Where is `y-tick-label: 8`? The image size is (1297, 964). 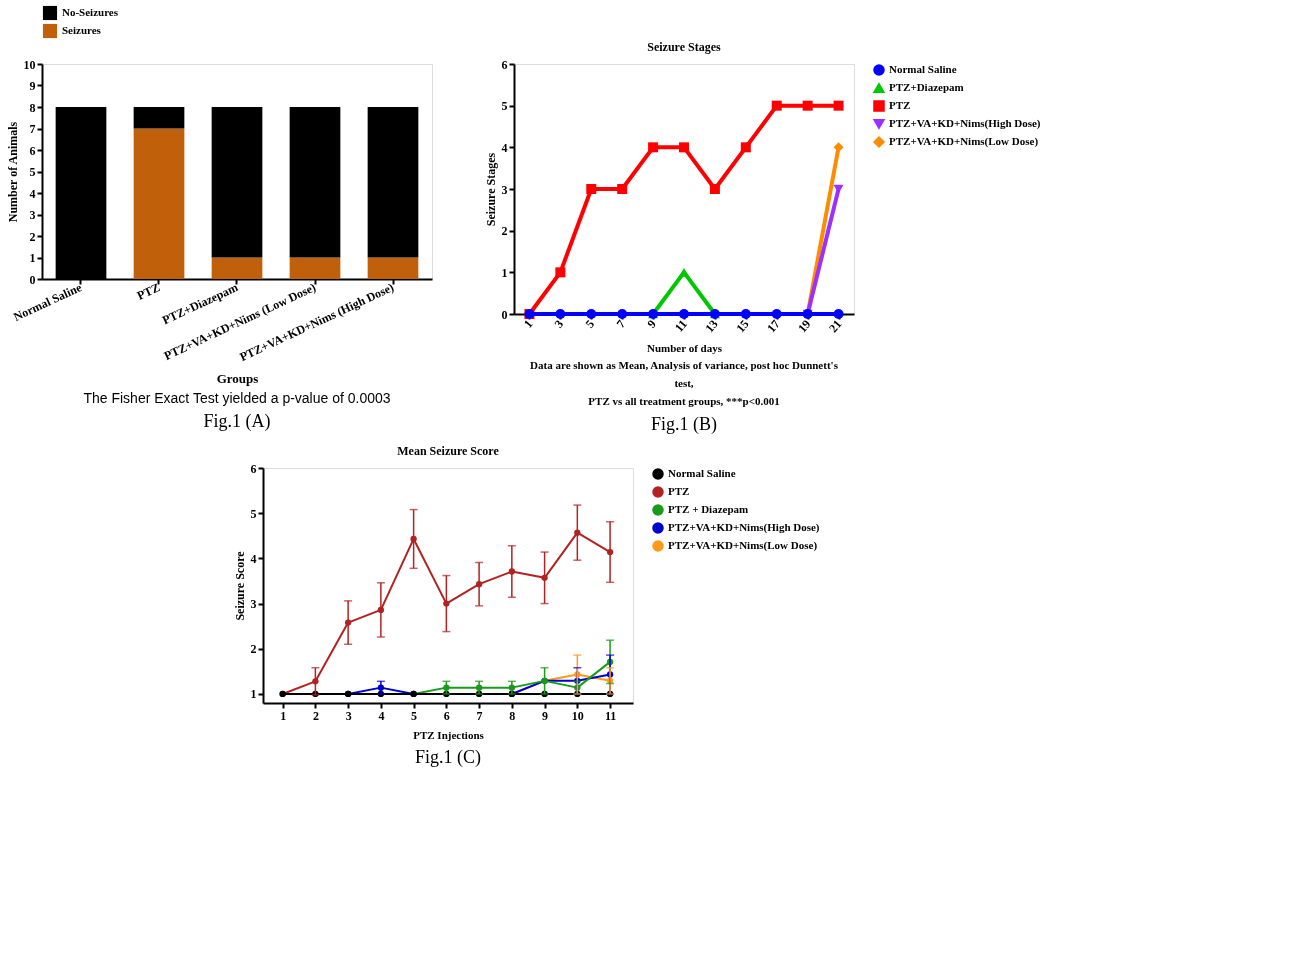 y-tick-label: 8 is located at coordinates (32, 107).